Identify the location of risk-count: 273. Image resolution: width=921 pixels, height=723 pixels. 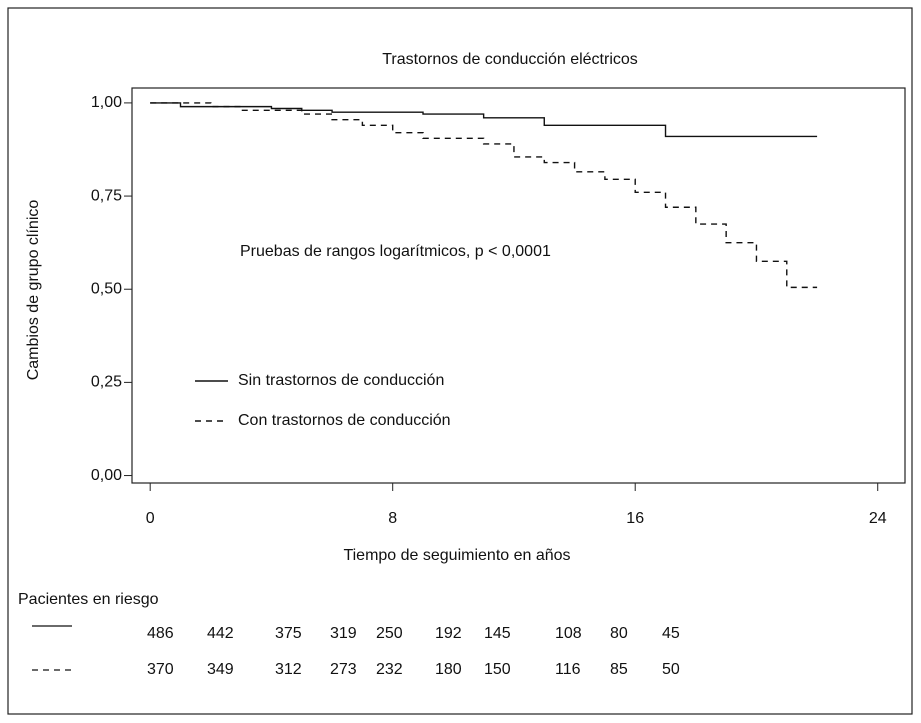
(343, 669).